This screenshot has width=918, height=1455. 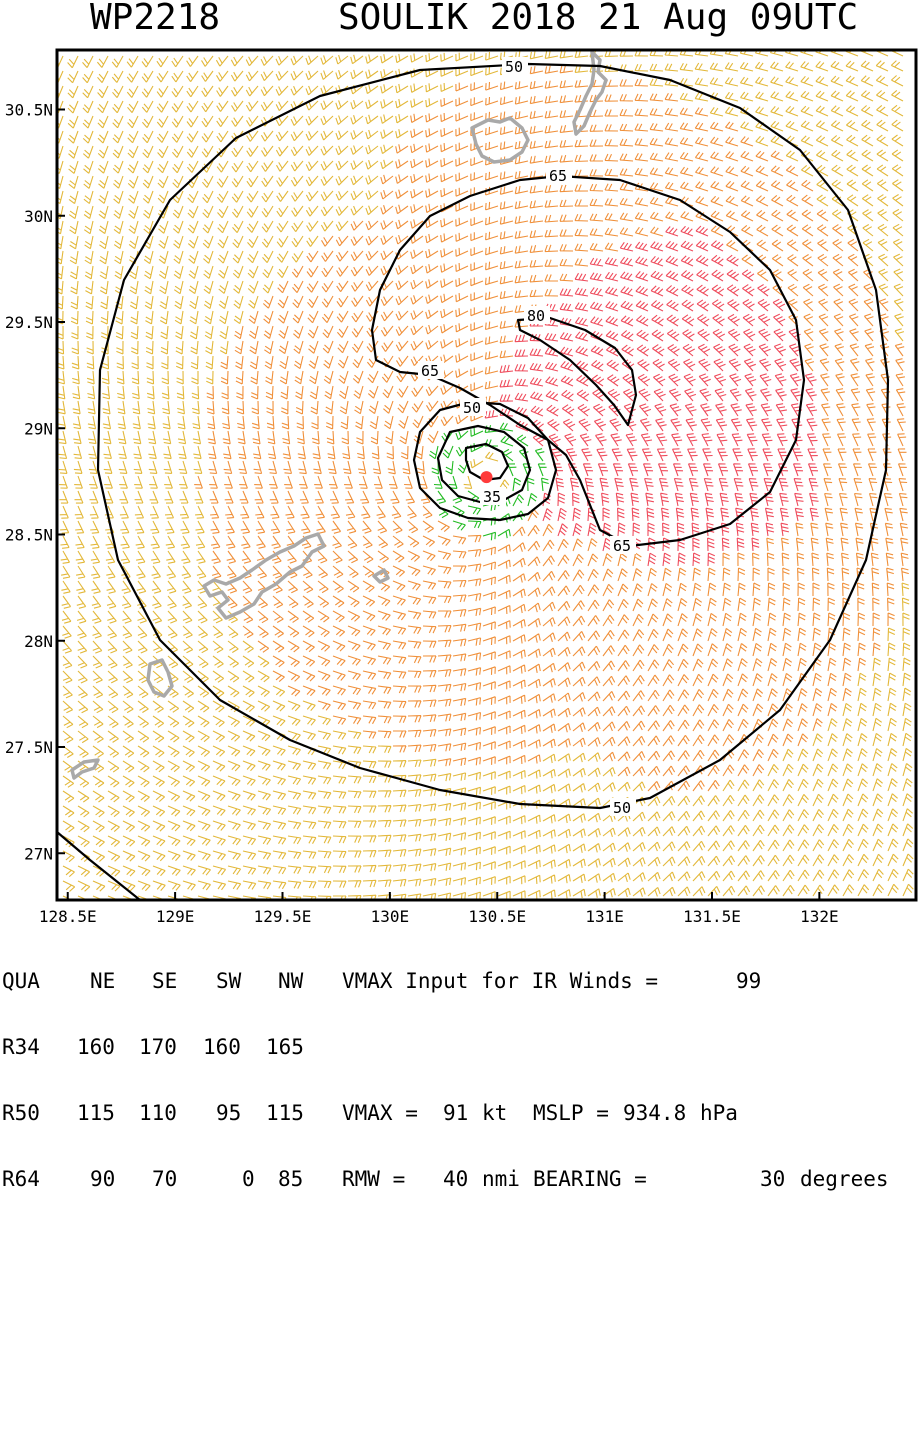 I want to click on r34-nw: 165, so click(x=285, y=1047).